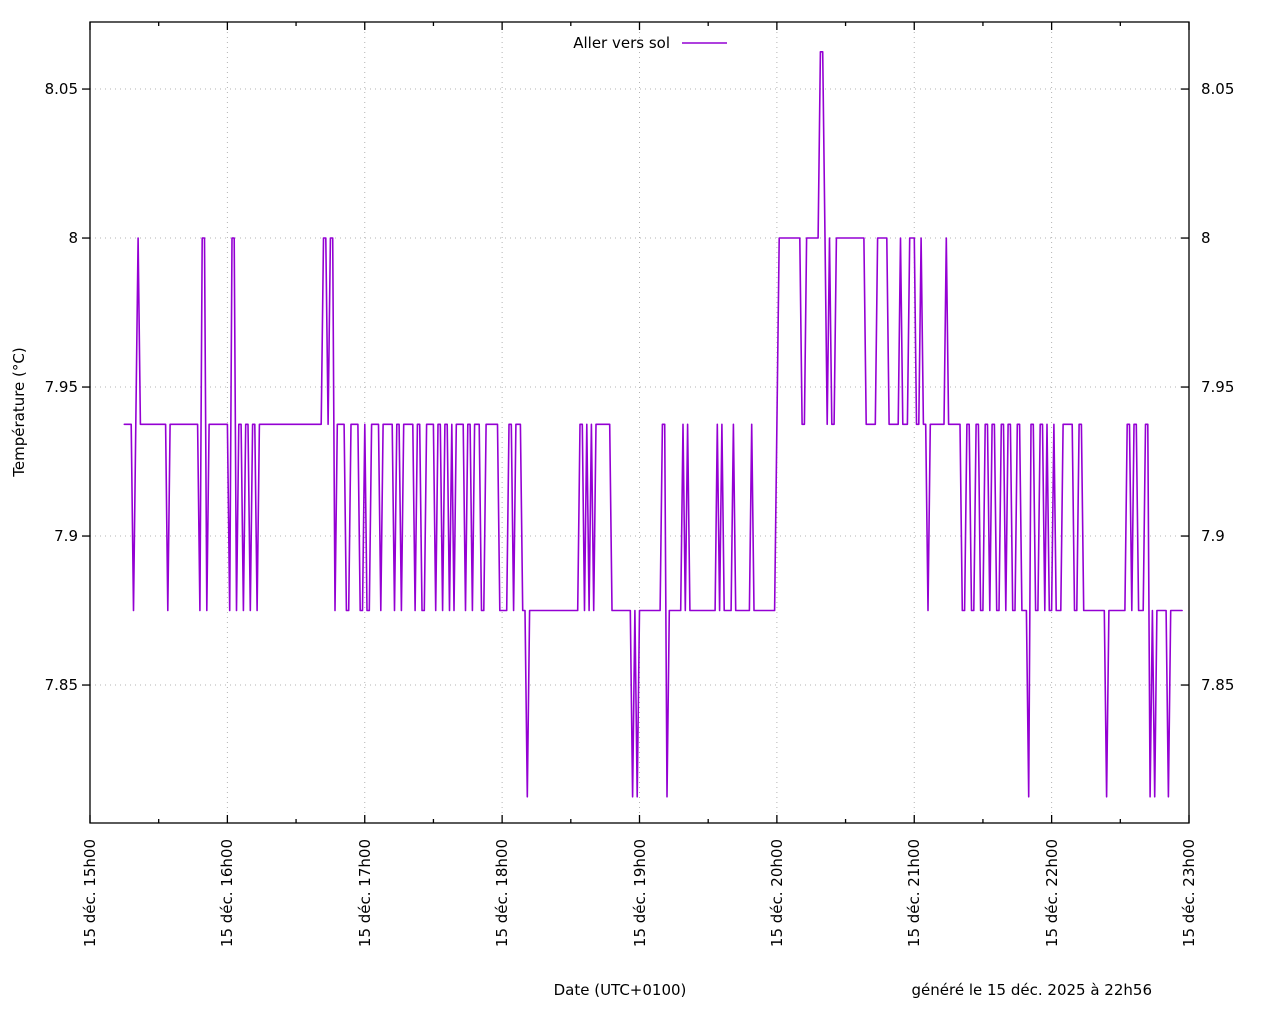 This screenshot has height=1024, width=1280. I want to click on x-tick-label: 15 déc. 22h00, so click(1051, 893).